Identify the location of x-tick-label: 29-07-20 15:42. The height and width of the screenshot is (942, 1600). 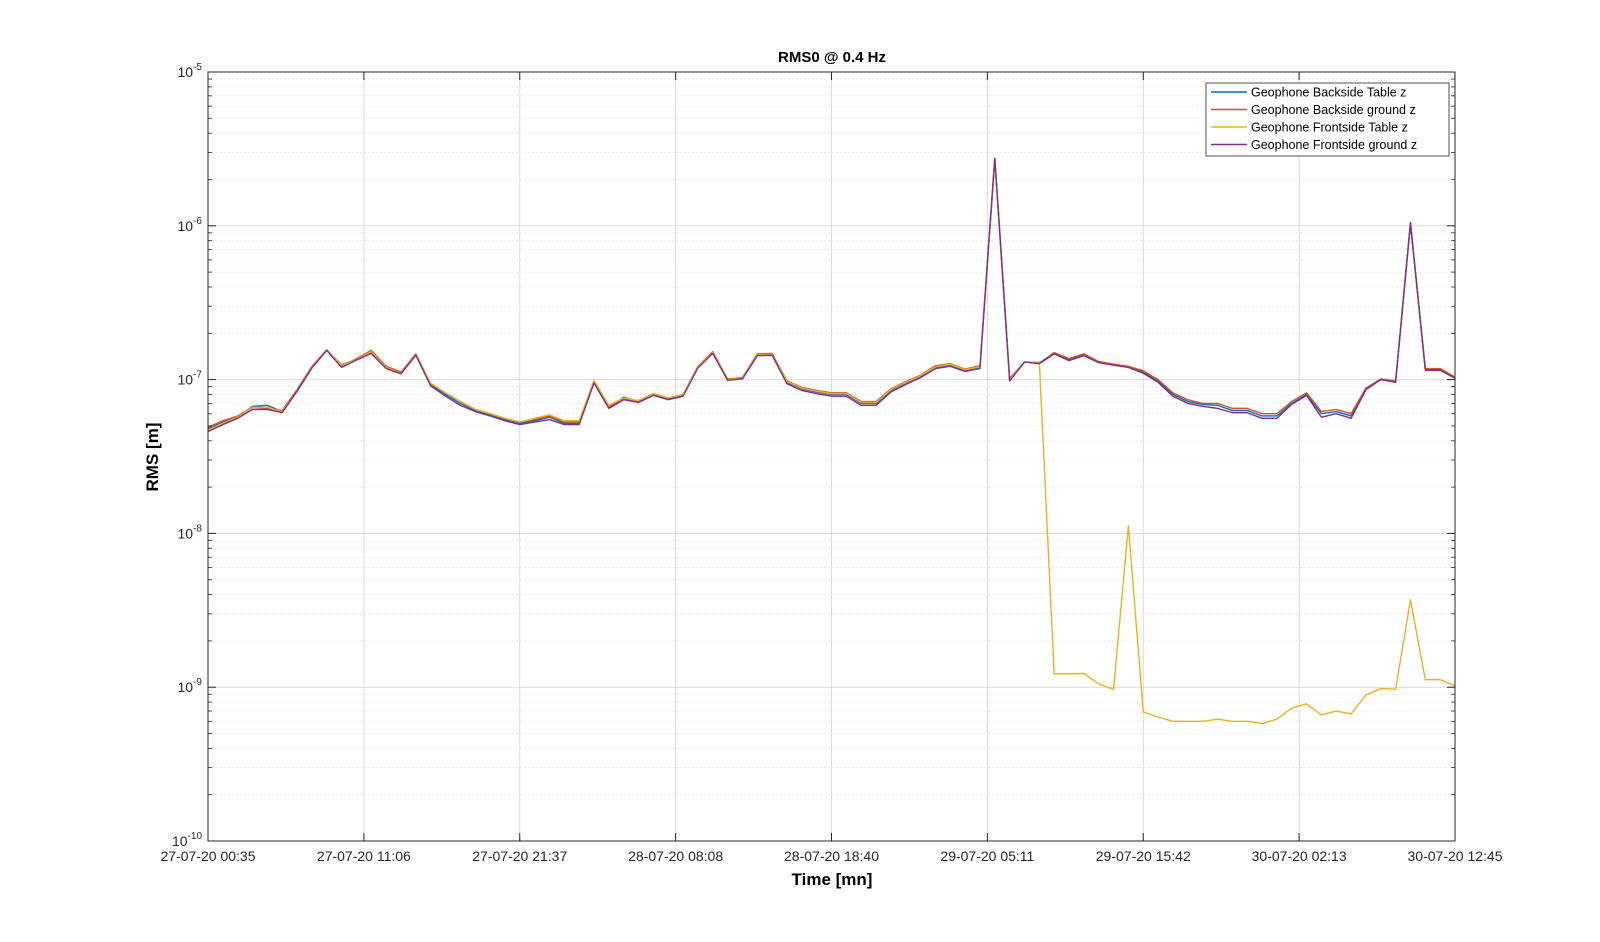
(1143, 856).